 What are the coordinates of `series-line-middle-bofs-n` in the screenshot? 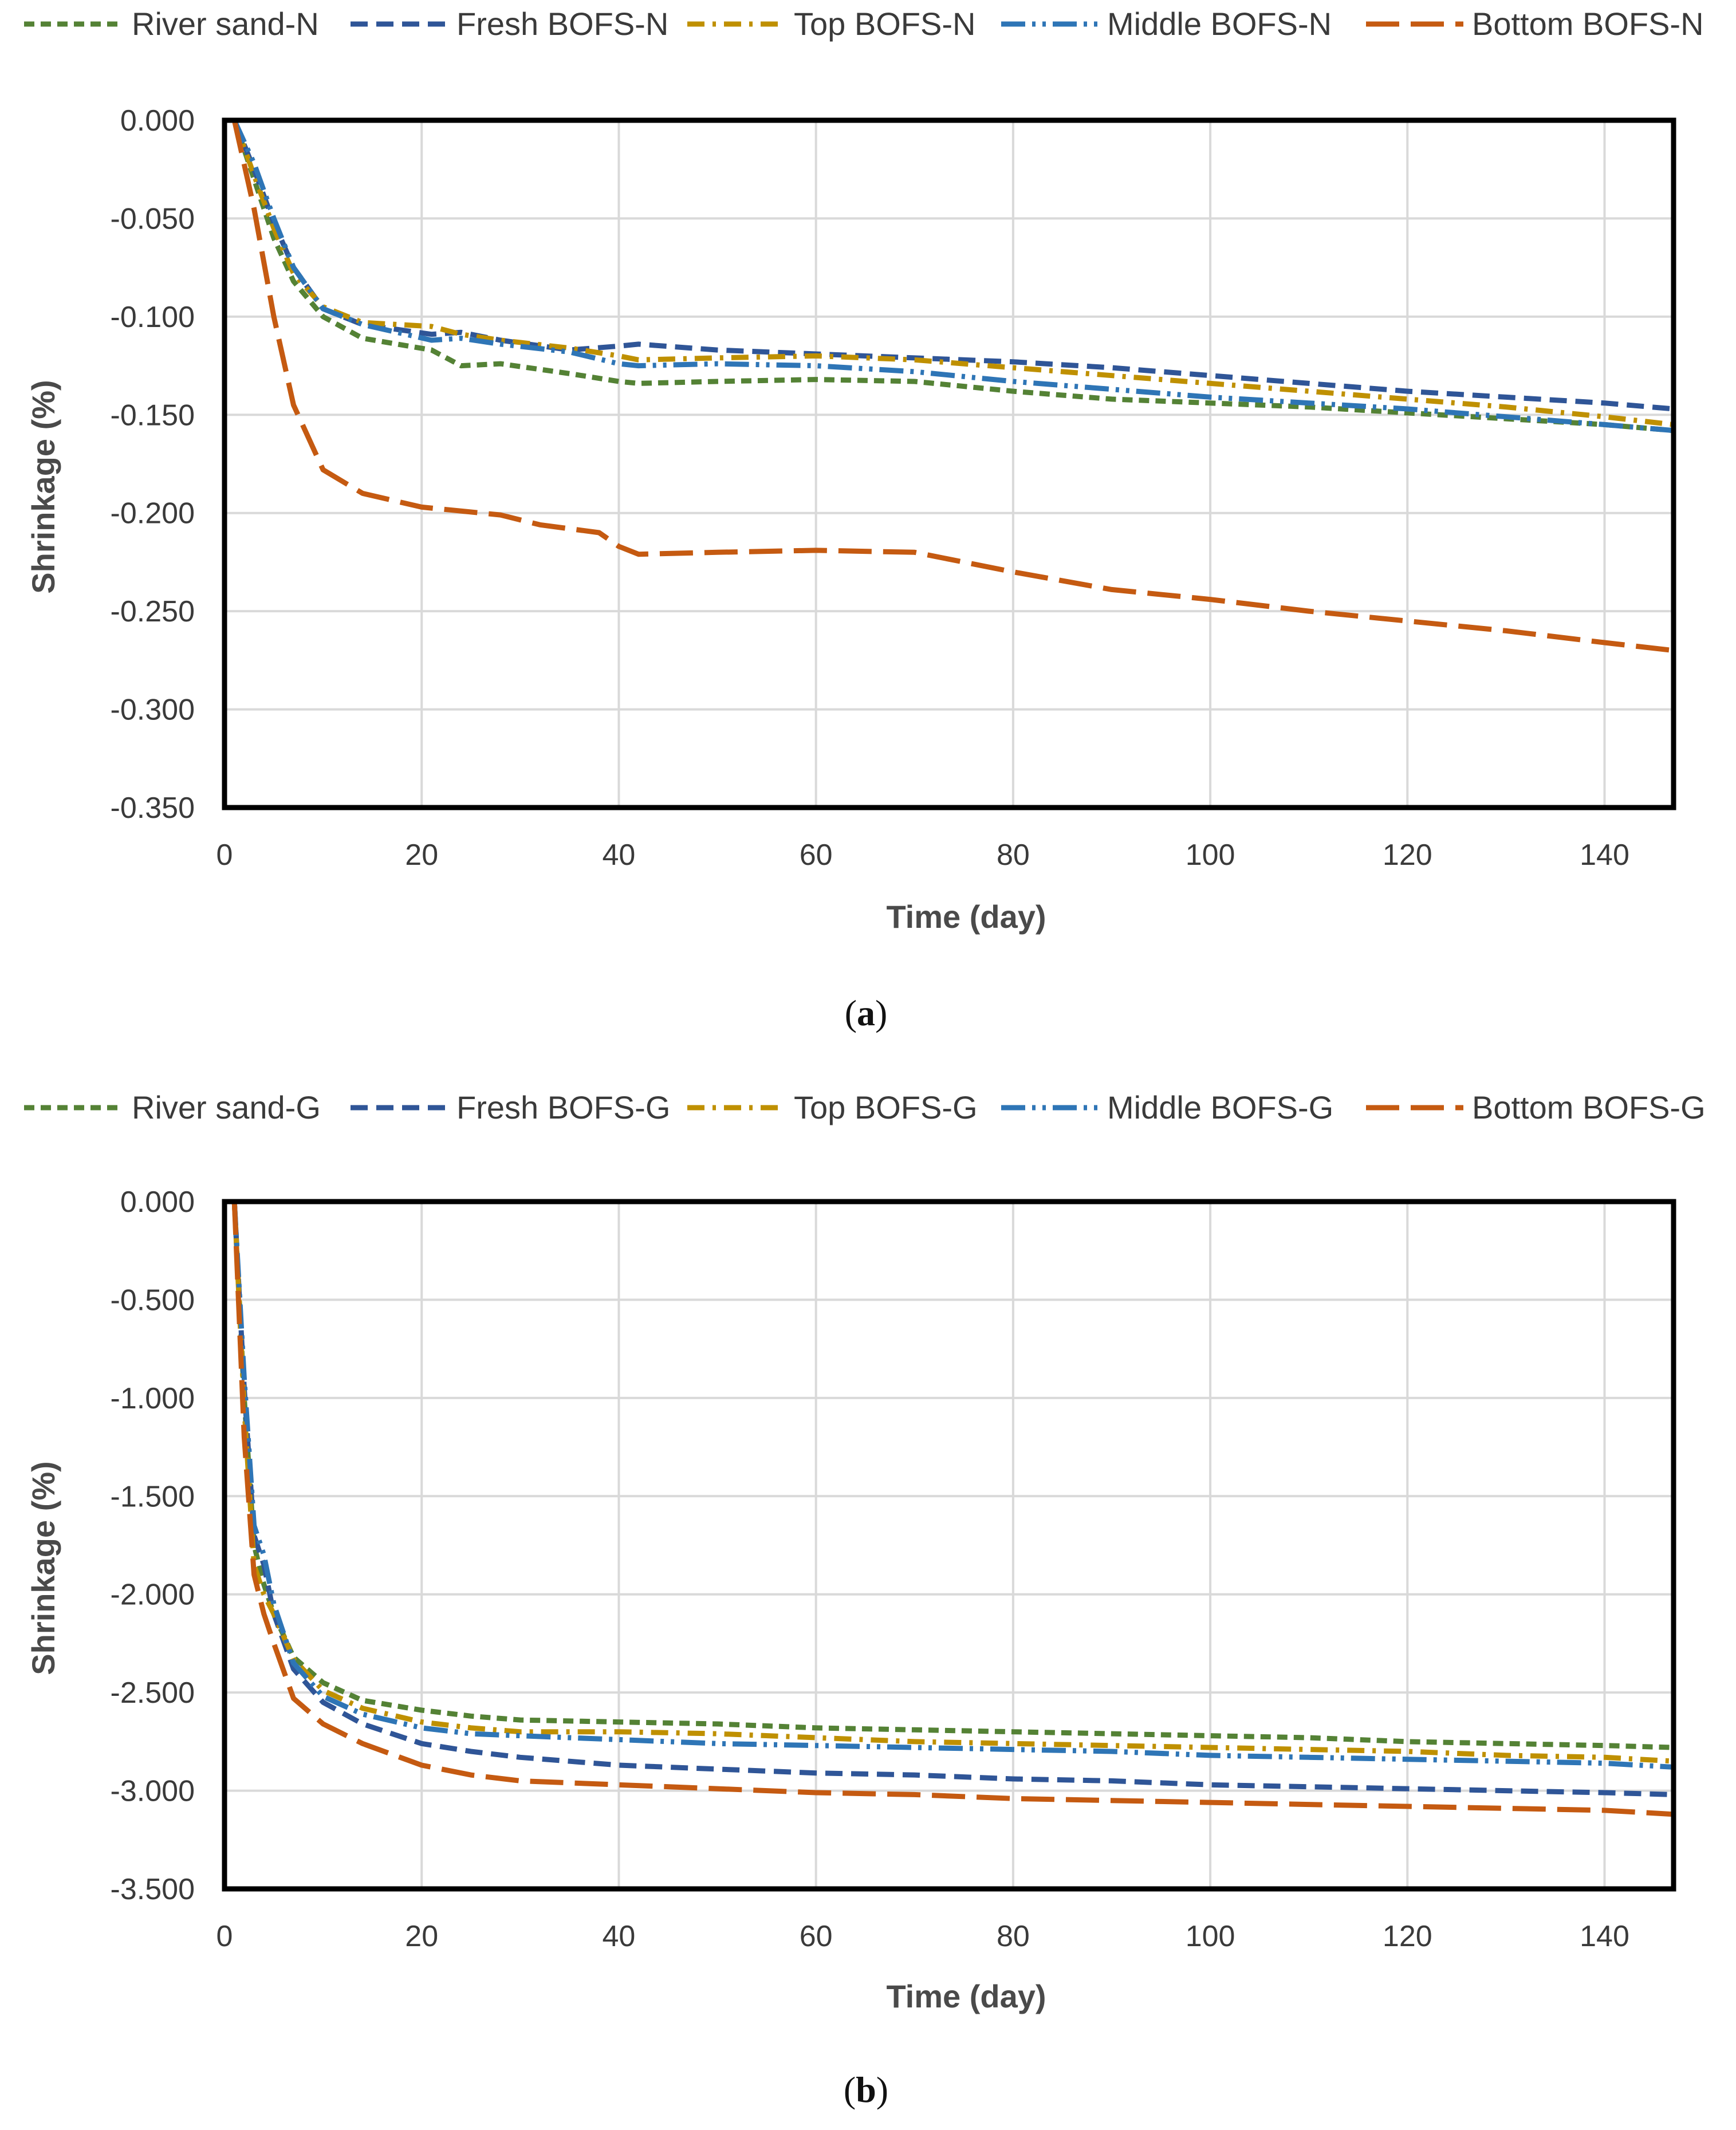 It's located at (953, 276).